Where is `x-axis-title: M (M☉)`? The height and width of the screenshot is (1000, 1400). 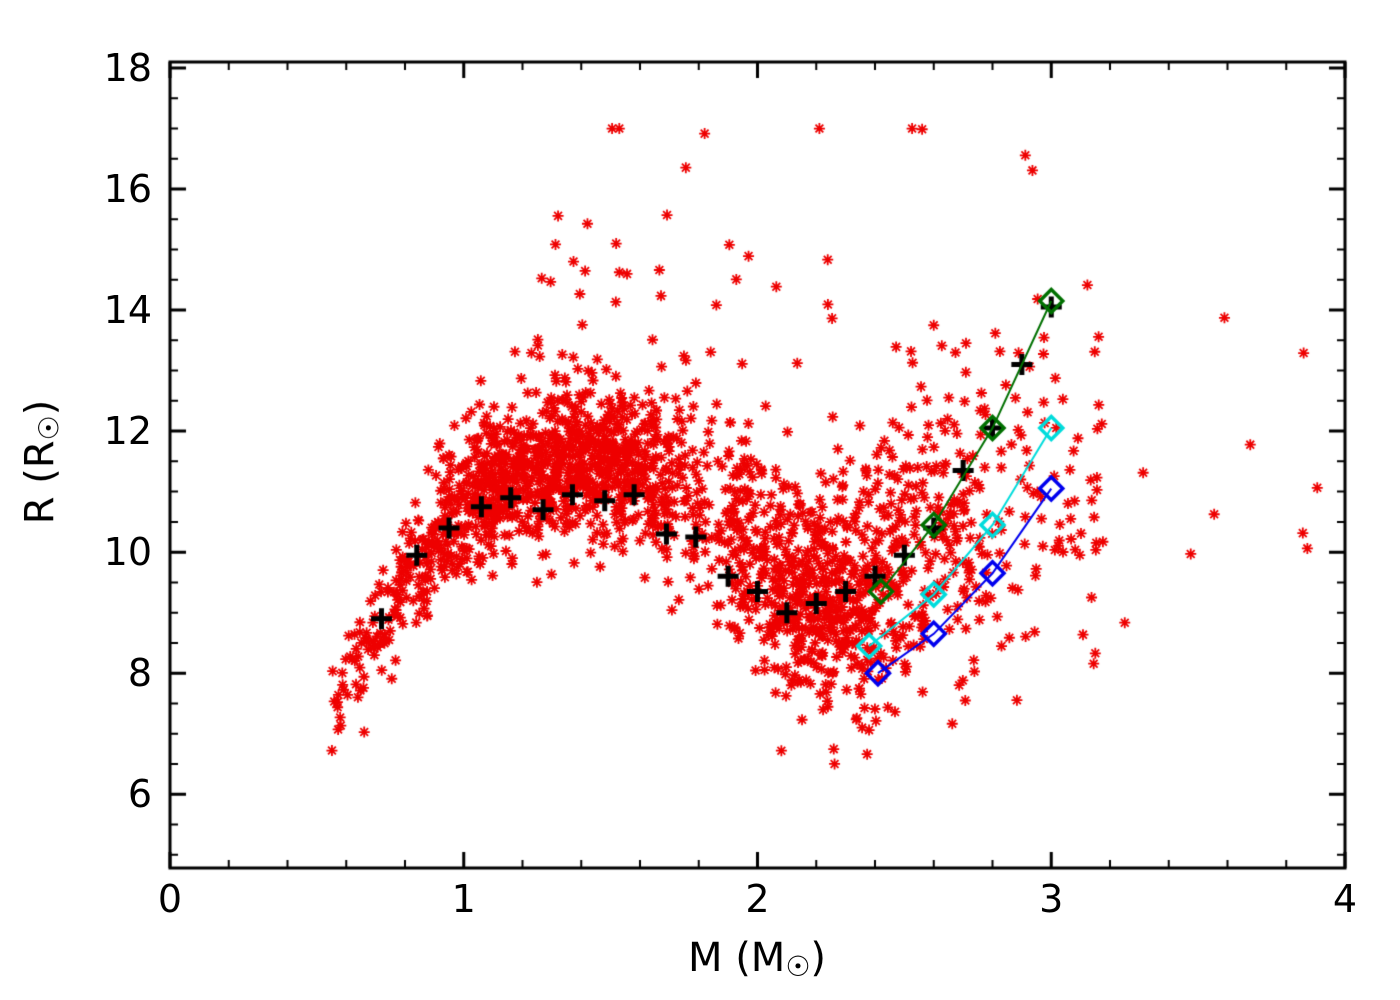
x-axis-title: M (M☉) is located at coordinates (757, 959).